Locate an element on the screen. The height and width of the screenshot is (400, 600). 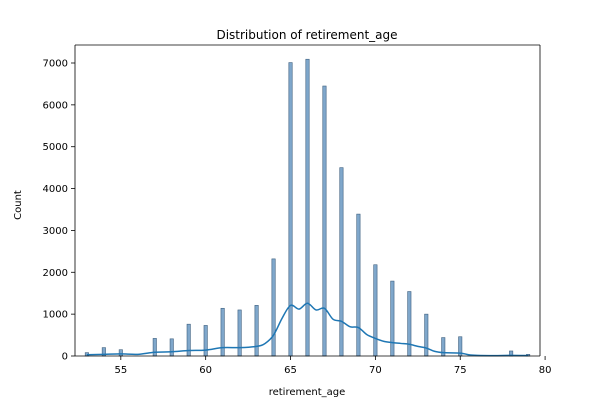
kde-curve is located at coordinates (307, 329).